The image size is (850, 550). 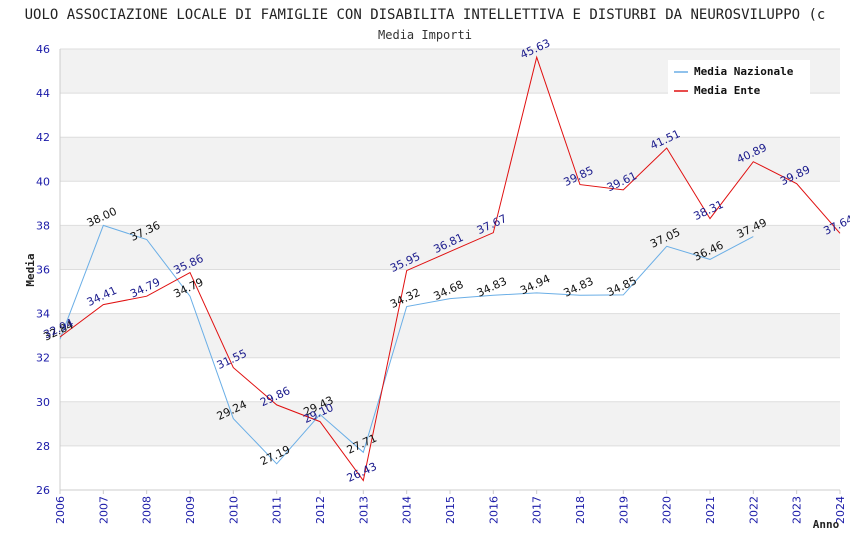 I want to click on x-tick-label: 2007, so click(x=103, y=510).